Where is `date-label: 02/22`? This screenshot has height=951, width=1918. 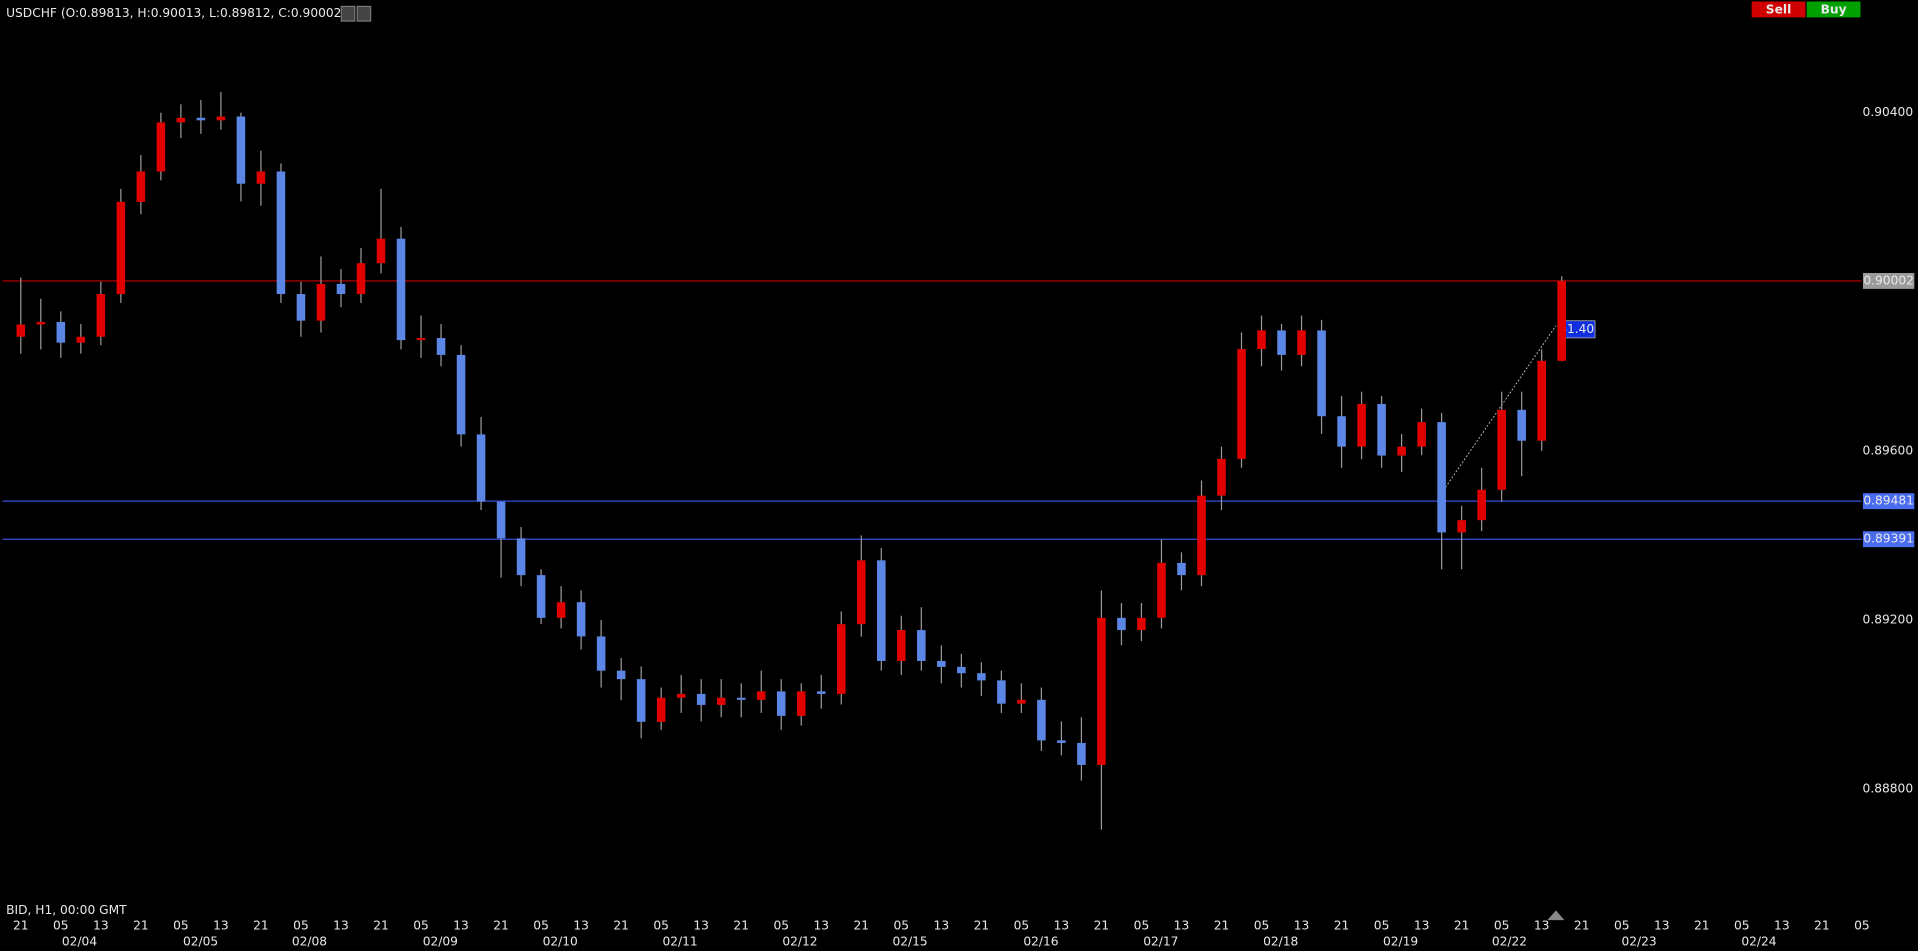 date-label: 02/22 is located at coordinates (1509, 942).